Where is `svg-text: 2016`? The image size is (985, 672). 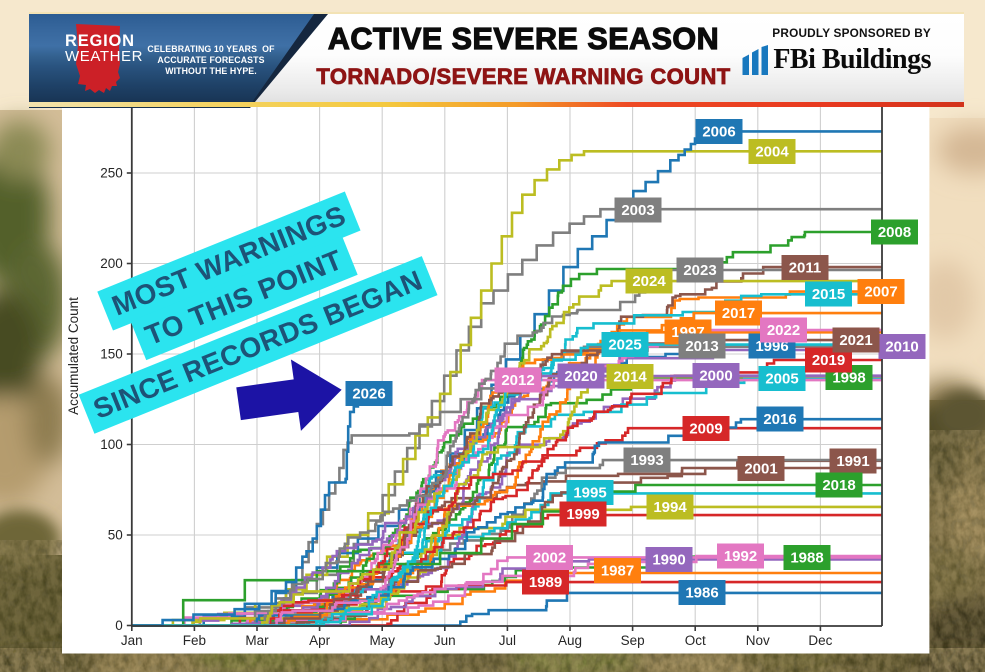 svg-text: 2016 is located at coordinates (779, 419).